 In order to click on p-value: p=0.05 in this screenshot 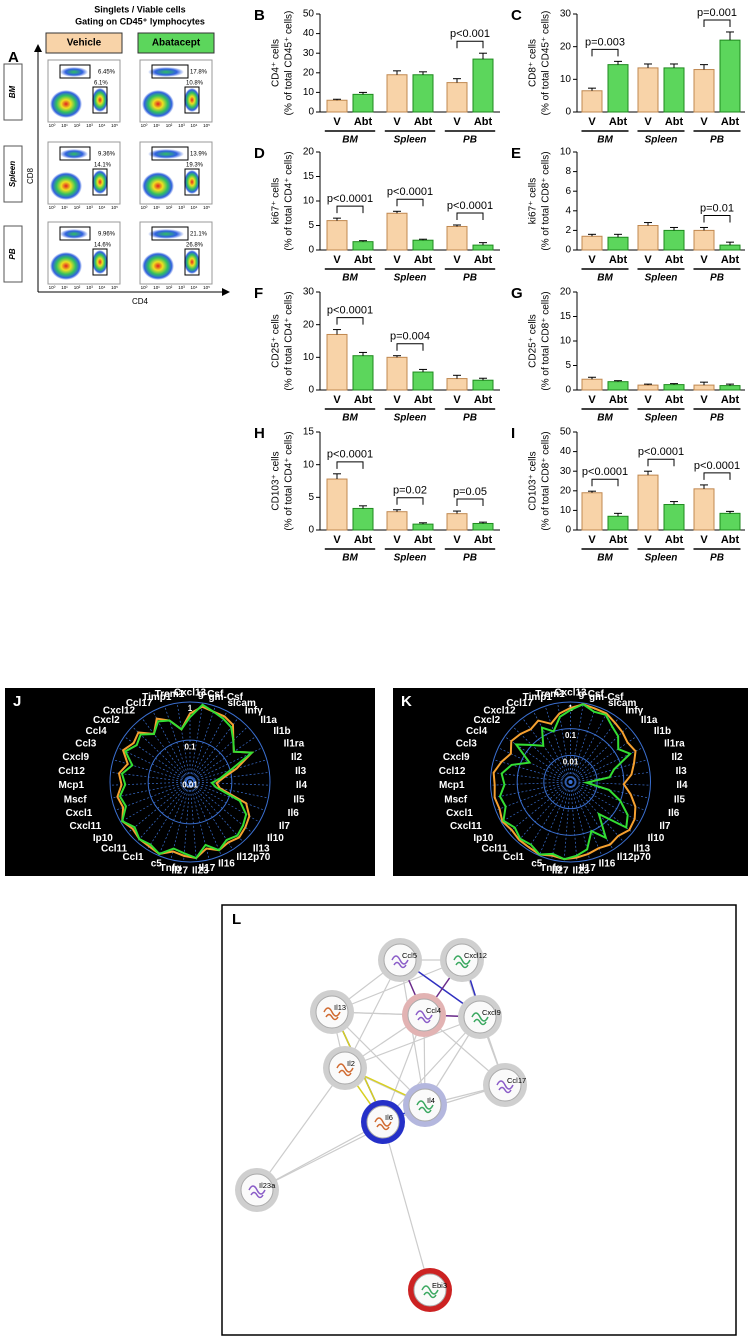, I will do `click(470, 492)`.